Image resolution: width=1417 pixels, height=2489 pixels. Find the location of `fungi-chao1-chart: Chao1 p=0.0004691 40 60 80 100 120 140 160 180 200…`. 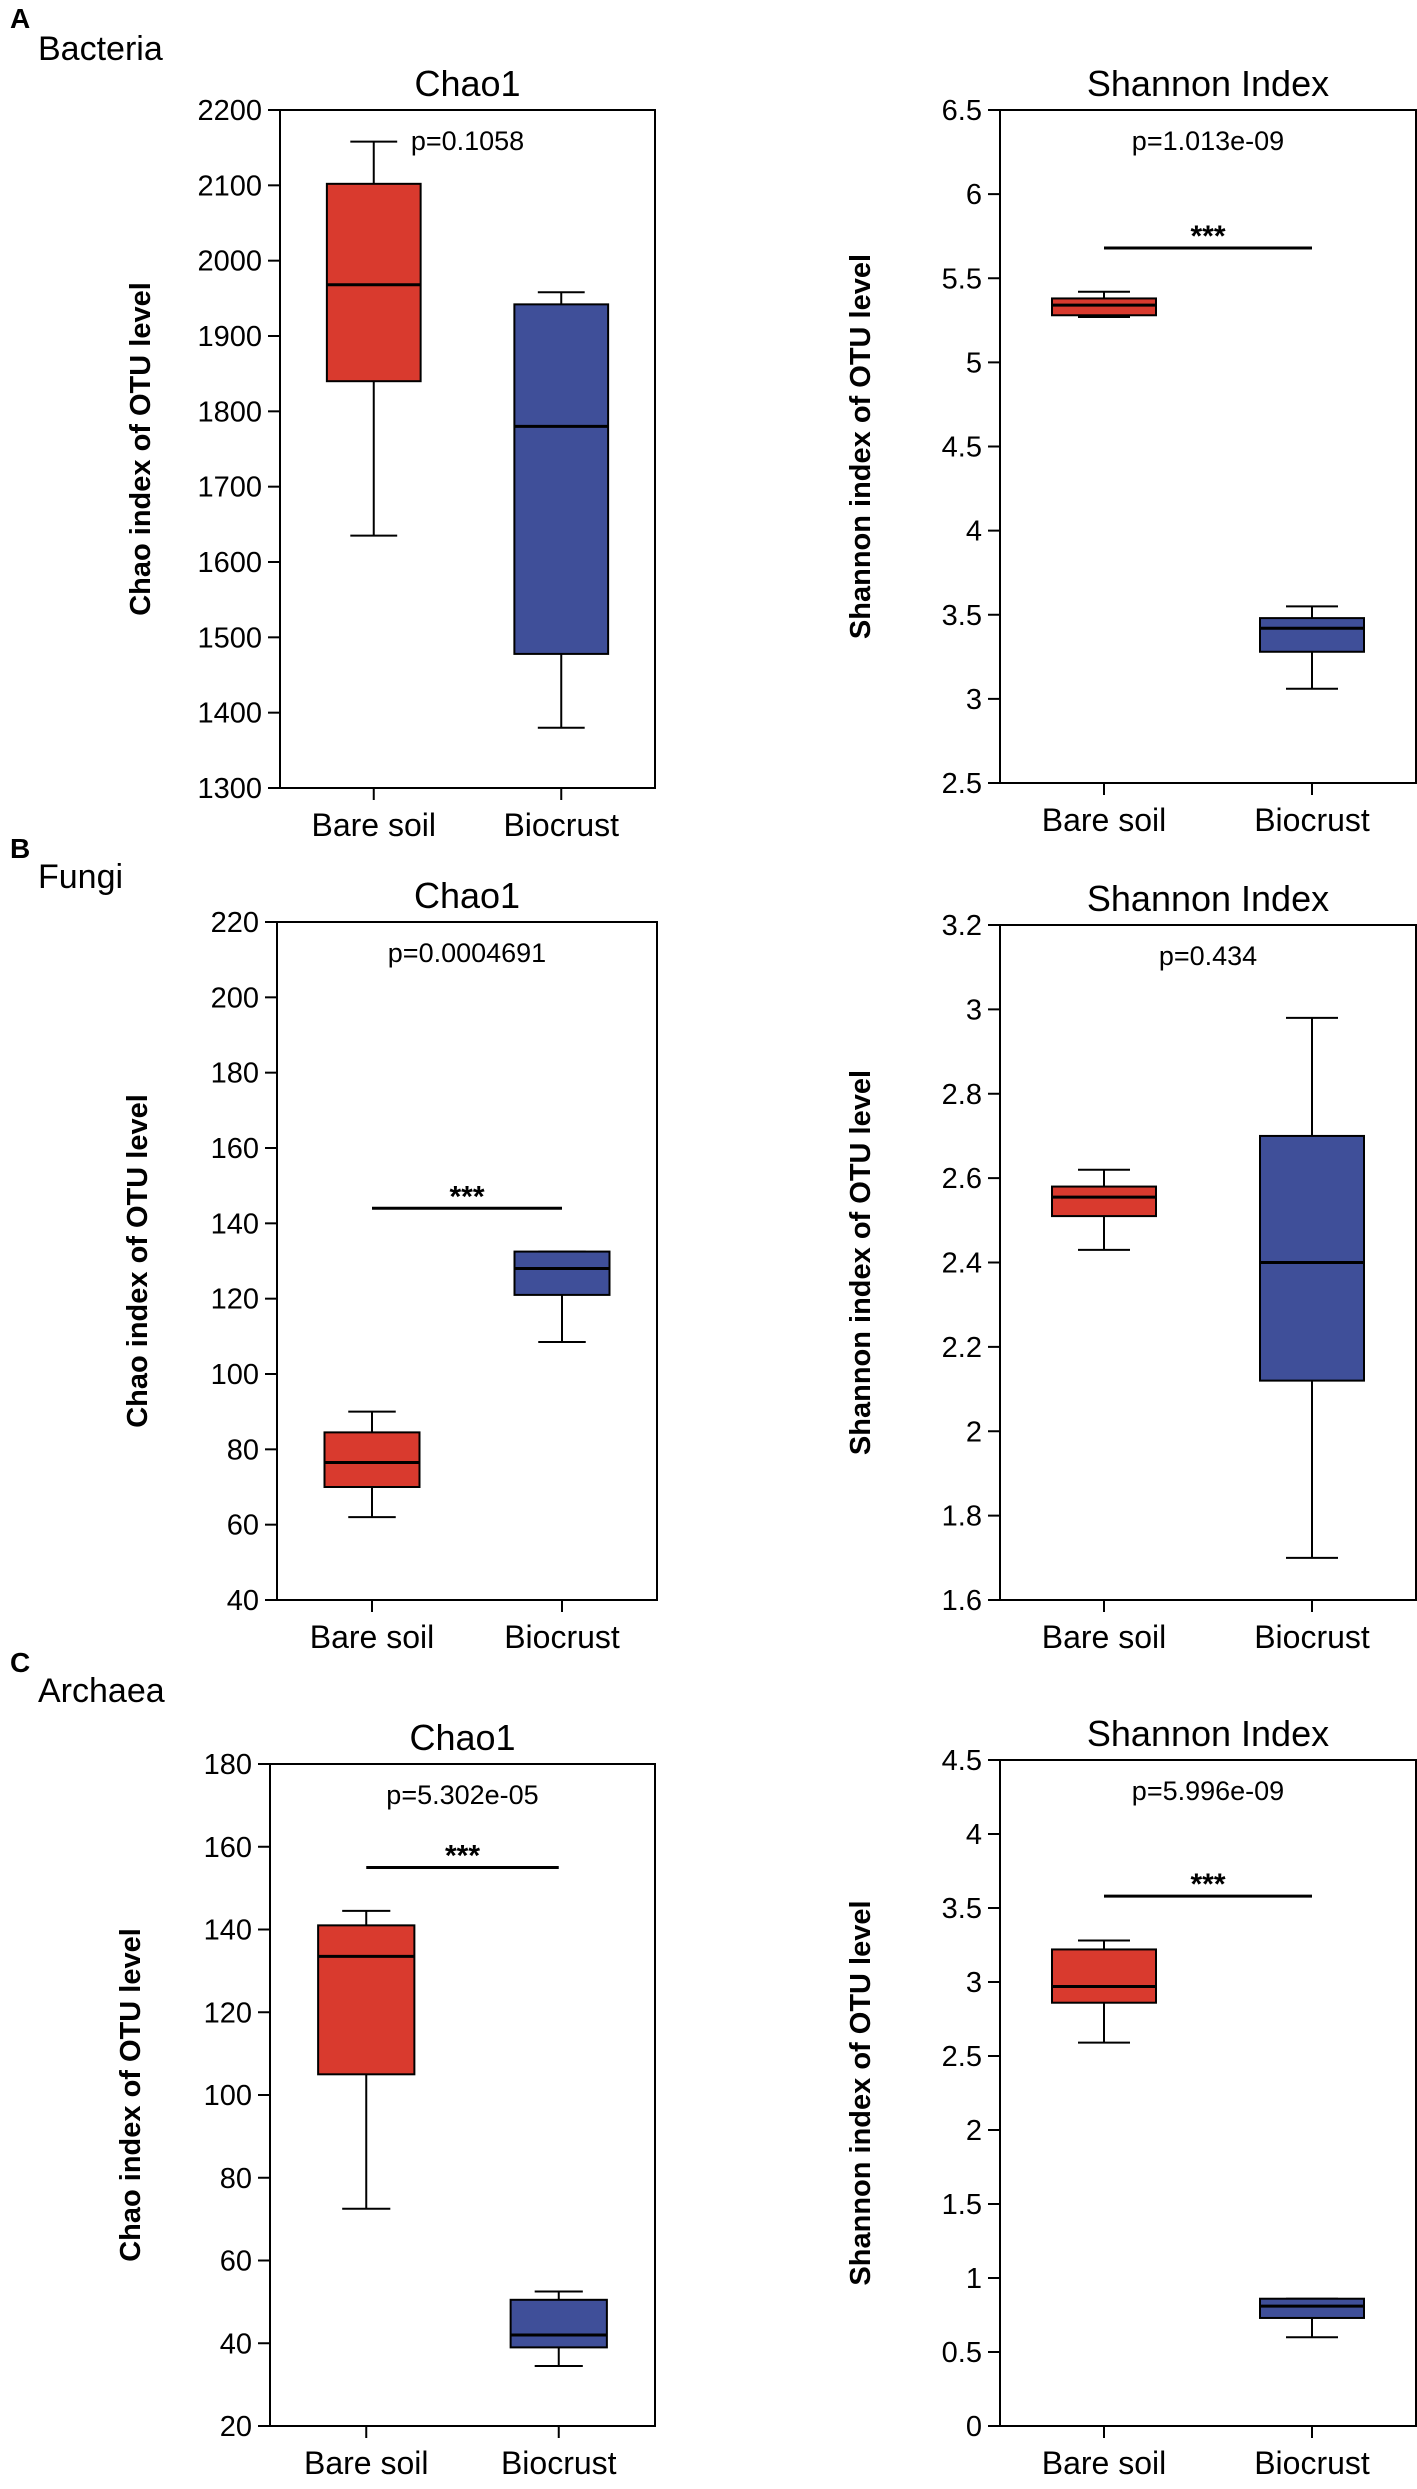

fungi-chao1-chart: Chao1 p=0.0004691 40 60 80 100 120 140 160 180 200… is located at coordinates (390, 1265).